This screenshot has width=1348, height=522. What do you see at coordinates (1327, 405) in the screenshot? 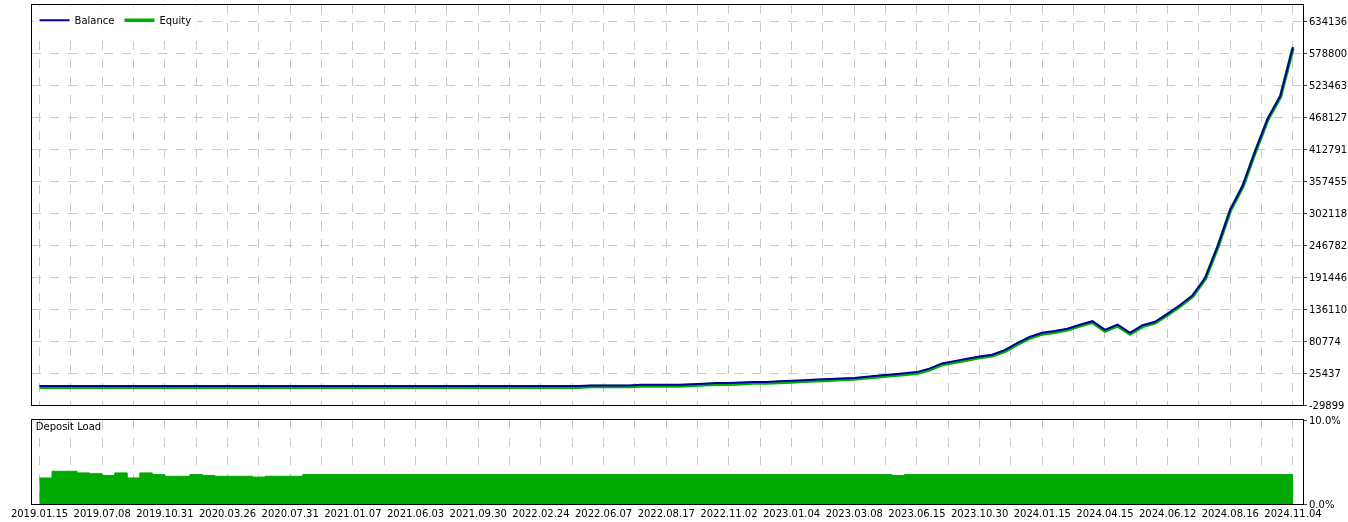
I see `y-tick-label: -29899` at bounding box center [1327, 405].